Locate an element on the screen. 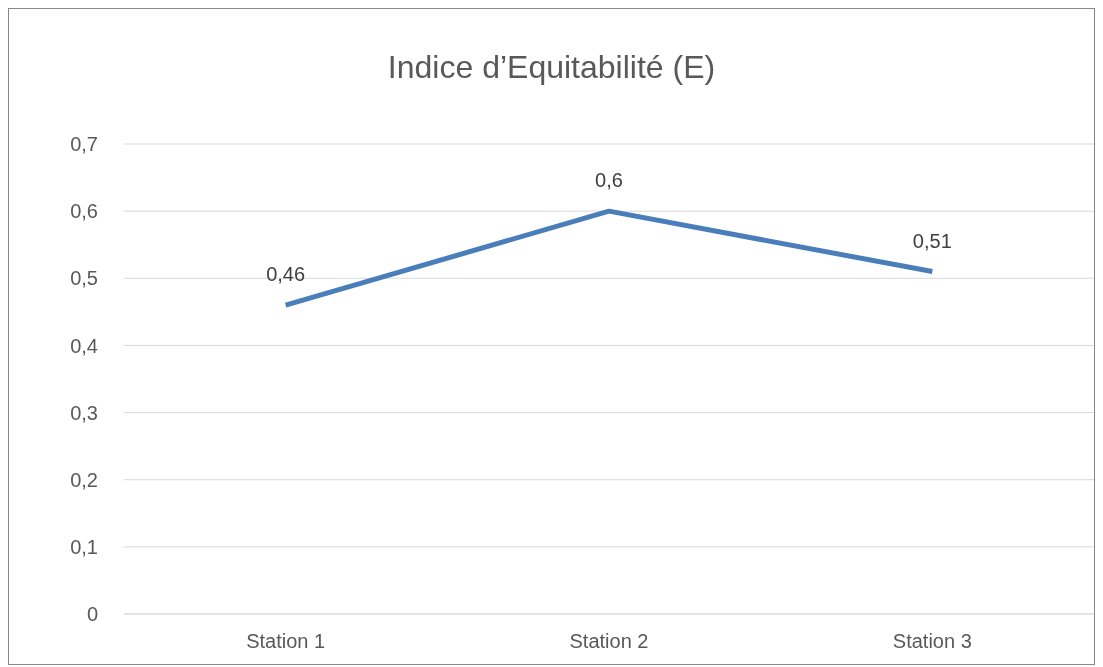 The width and height of the screenshot is (1103, 667). x-tick-label: Station 1 is located at coordinates (286, 641).